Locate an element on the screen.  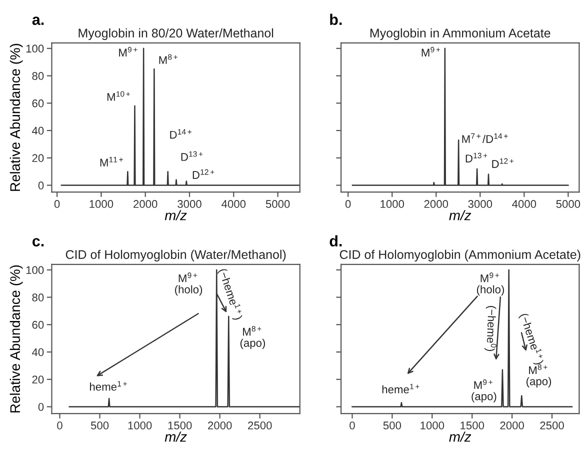
text: b. is located at coordinates (336, 20).